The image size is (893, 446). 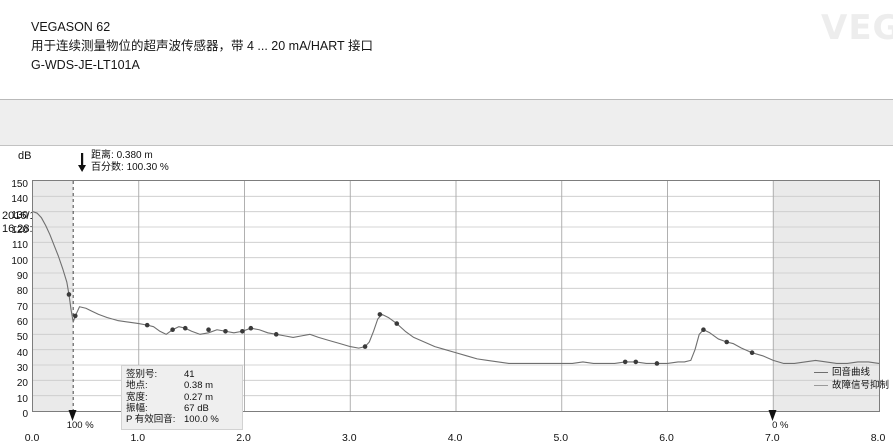 What do you see at coordinates (22, 368) in the screenshot?
I see `y-tick-label: 30` at bounding box center [22, 368].